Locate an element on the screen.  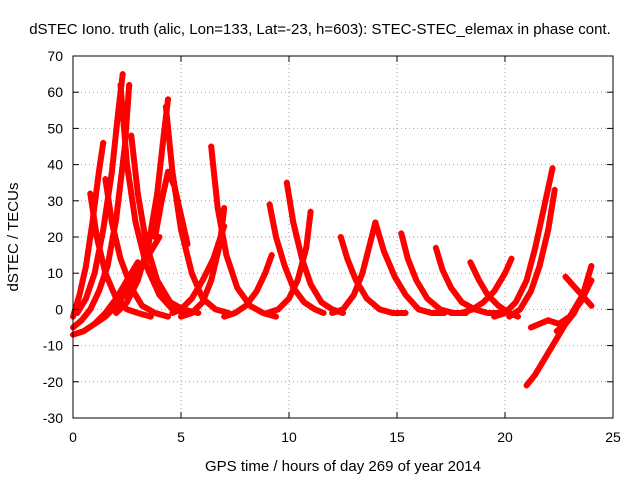
y-axis-label: dSTEC / TECUs is located at coordinates (13, 237).